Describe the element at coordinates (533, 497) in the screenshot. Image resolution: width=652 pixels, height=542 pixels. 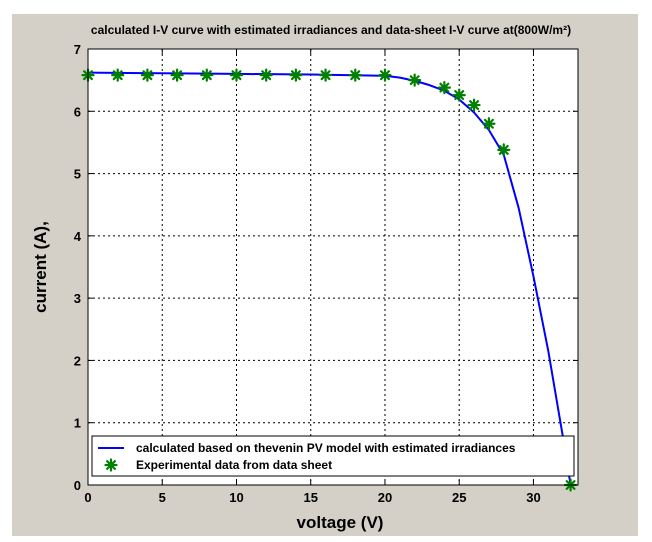
I see `x-tick-label: 30` at that location.